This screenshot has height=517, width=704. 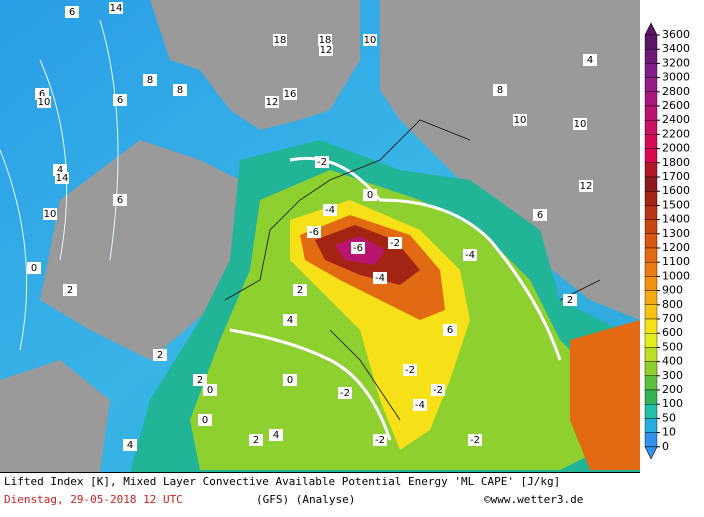 I want to click on ocean-gray, so click(x=150, y=250).